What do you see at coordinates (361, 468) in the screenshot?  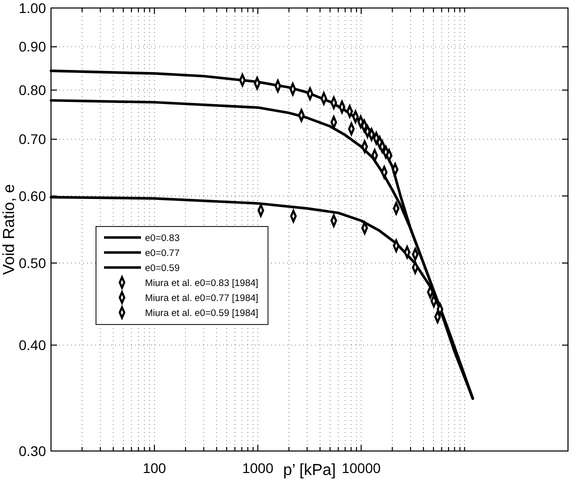 I see `x-tick-label: 10000` at bounding box center [361, 468].